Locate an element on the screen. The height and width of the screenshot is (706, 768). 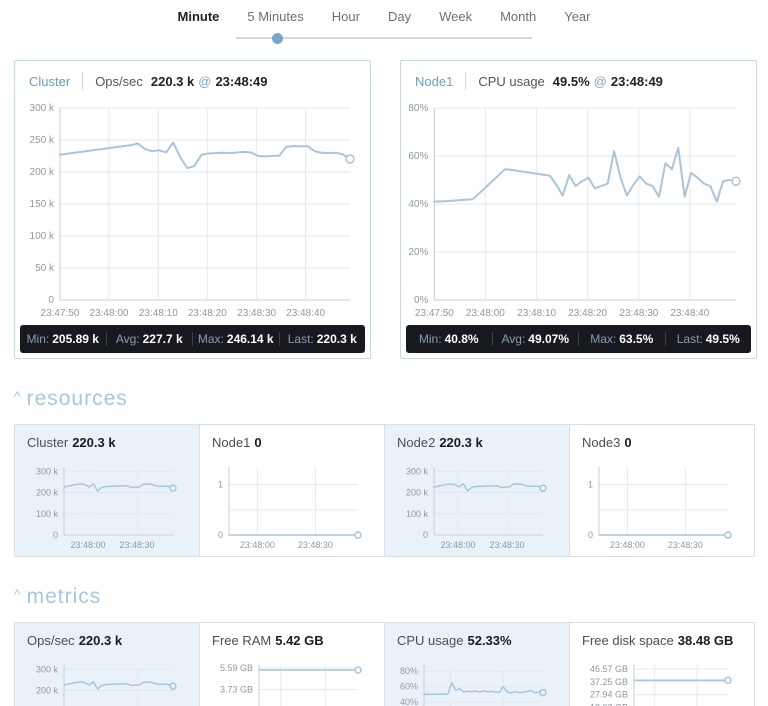
metrics-section-header: ^ metrics is located at coordinates (391, 597).